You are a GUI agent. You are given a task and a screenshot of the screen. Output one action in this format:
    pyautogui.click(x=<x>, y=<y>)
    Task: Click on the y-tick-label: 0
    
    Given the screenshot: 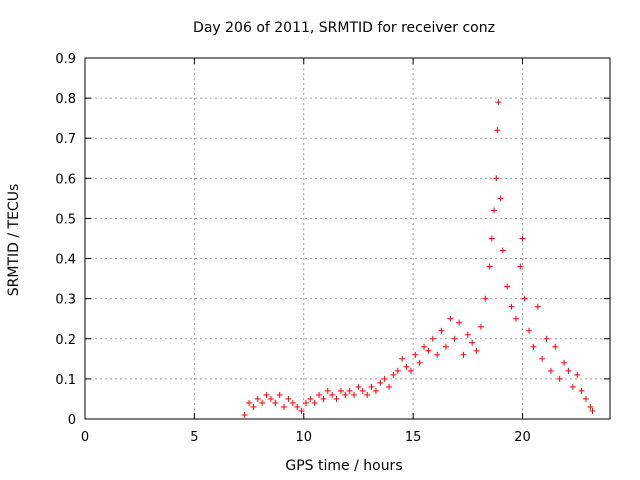 What is the action you would take?
    pyautogui.click(x=72, y=420)
    